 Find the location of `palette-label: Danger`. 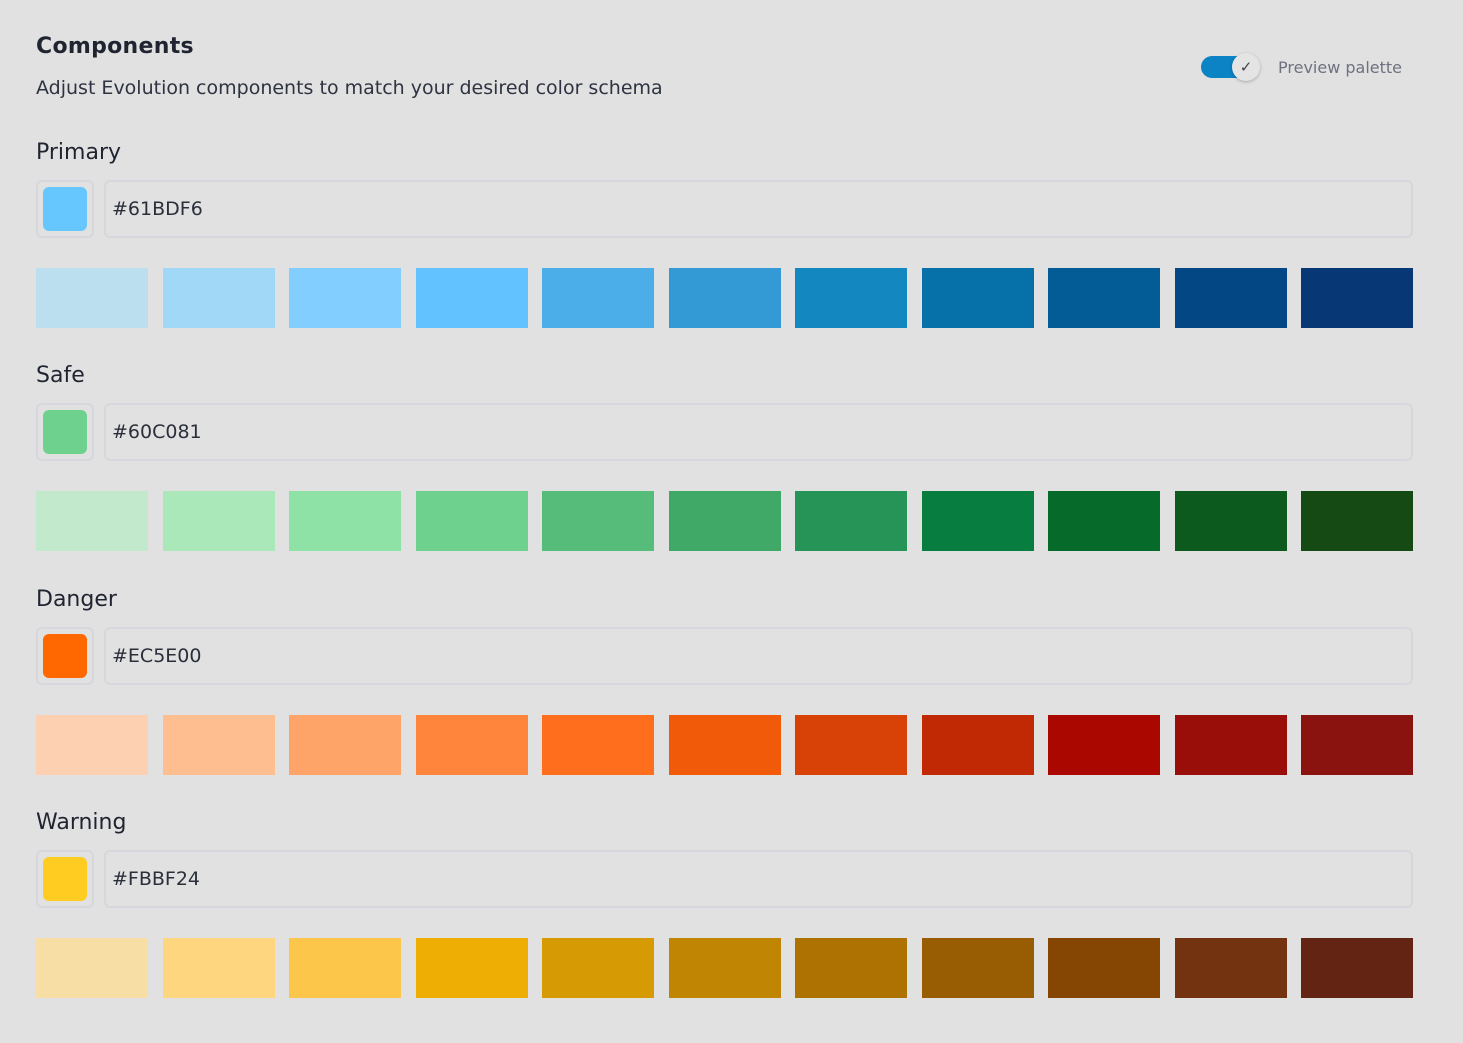

palette-label: Danger is located at coordinates (76, 599).